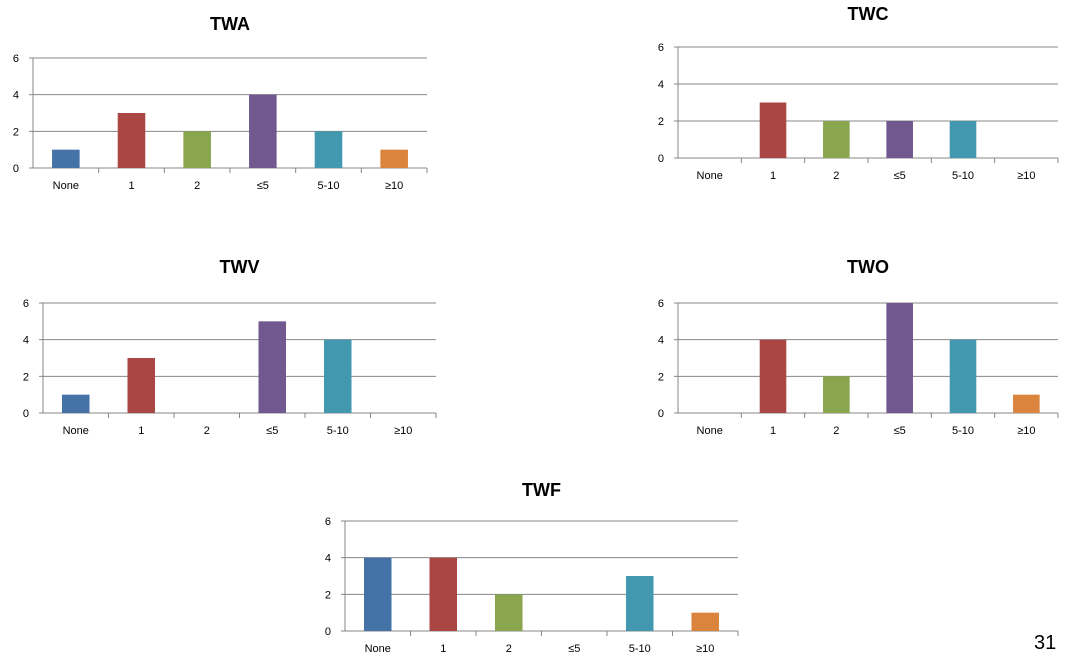 The height and width of the screenshot is (661, 1068). Describe the element at coordinates (868, 14) in the screenshot. I see `chart-title: TWC` at that location.